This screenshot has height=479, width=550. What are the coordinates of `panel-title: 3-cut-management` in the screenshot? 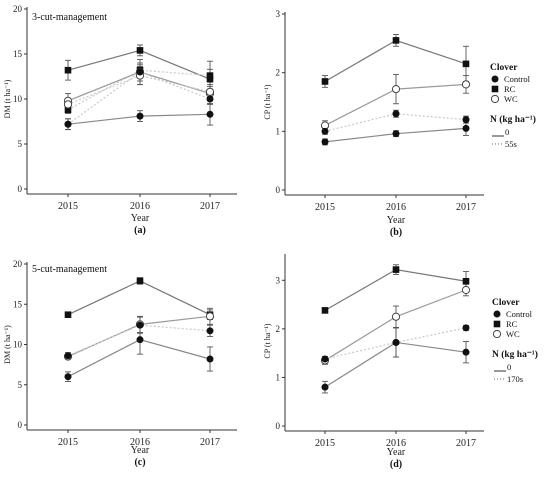 It's located at (69, 17).